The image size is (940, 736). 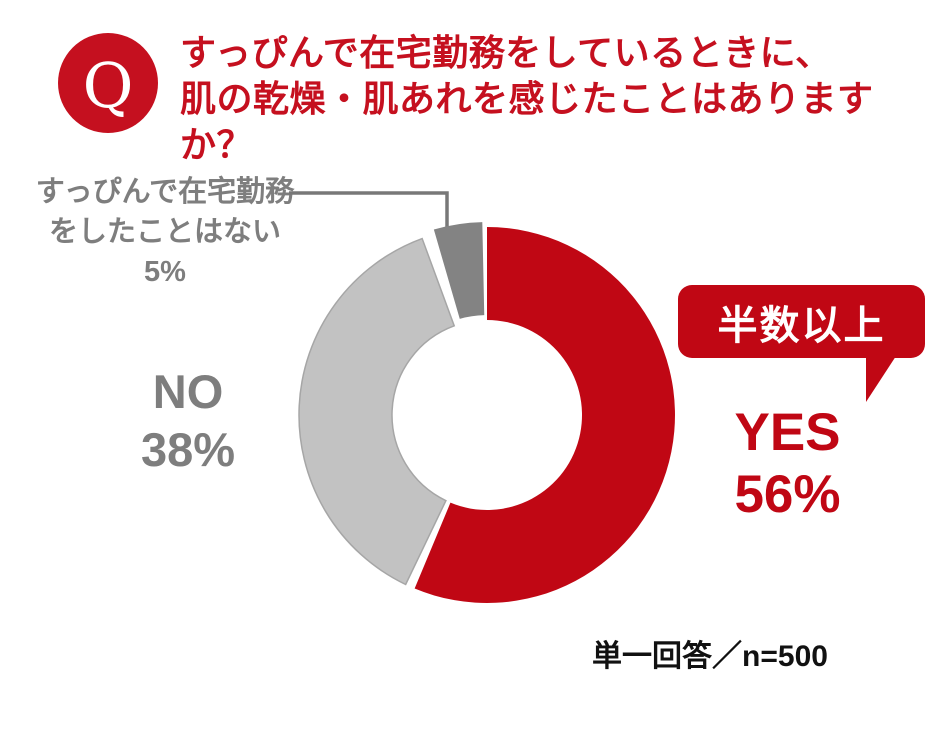 I want to click on segment-label-no: NO 38%, so click(x=188, y=421).